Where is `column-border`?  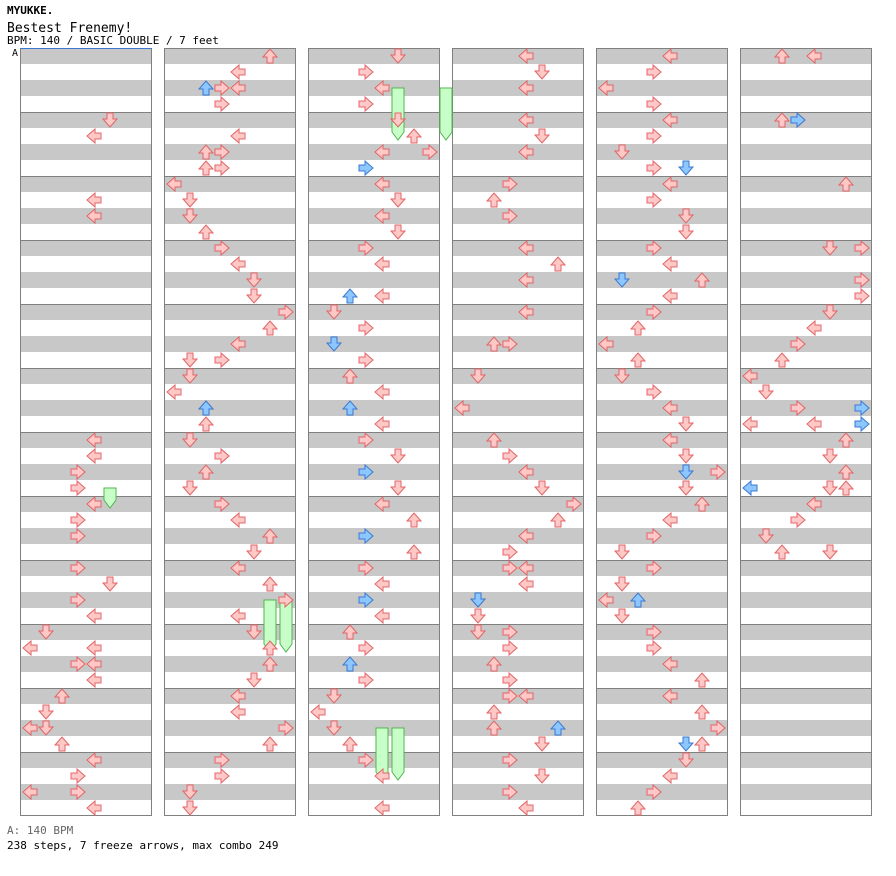
column-border is located at coordinates (374, 432).